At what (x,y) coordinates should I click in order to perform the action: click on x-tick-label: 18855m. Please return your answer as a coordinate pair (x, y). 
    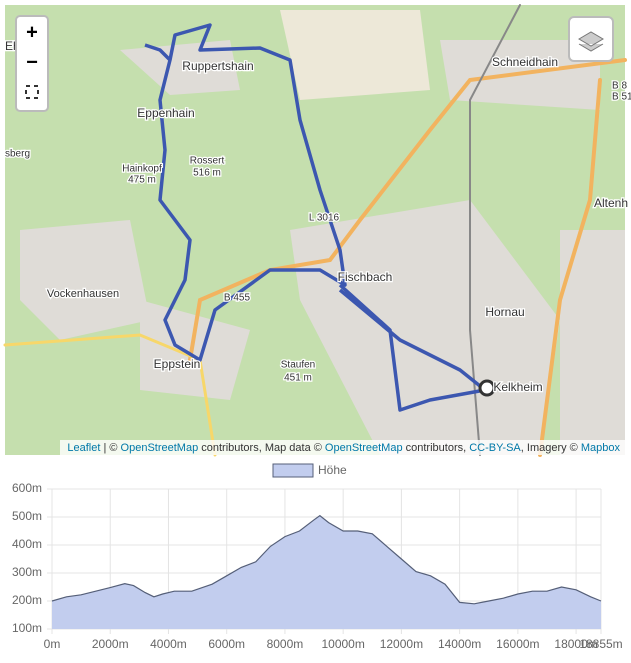
    Looking at the image, I should click on (600, 644).